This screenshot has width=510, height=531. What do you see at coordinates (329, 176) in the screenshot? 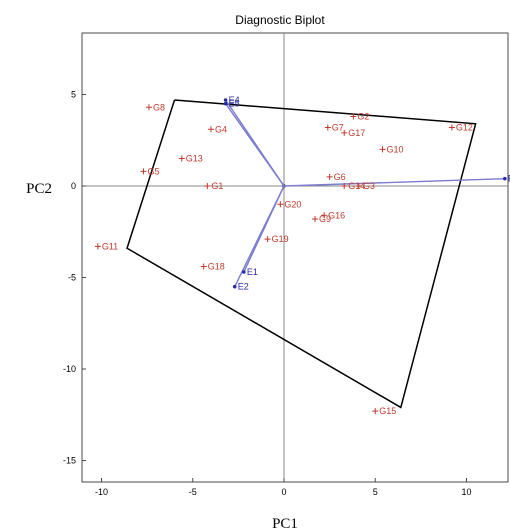
I see `genotype-marker-g6` at bounding box center [329, 176].